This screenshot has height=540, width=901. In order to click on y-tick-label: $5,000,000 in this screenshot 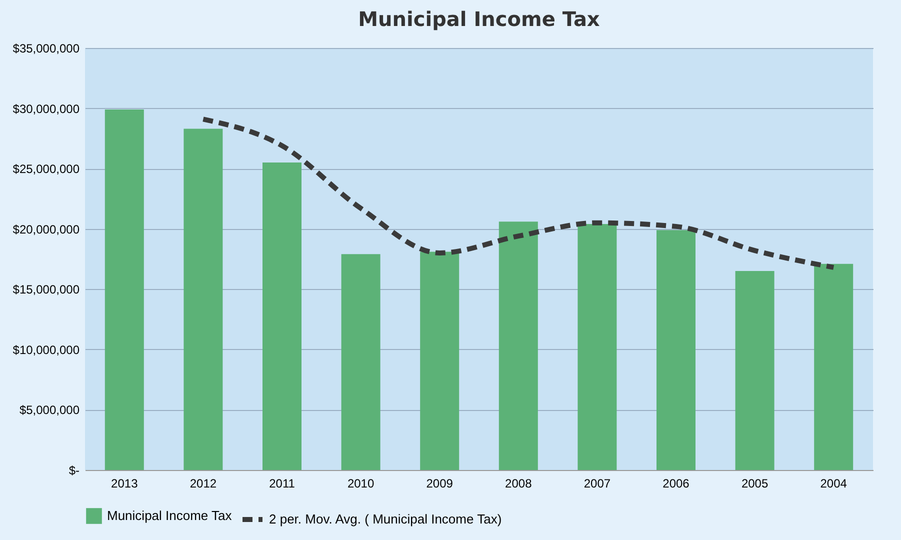, I will do `click(49, 410)`.